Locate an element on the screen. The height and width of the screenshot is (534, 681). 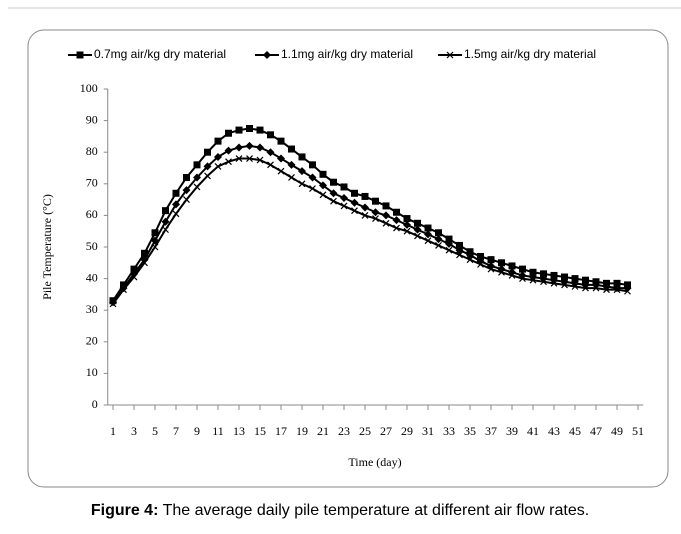
y-axis-title: Pile Temperature (°C) is located at coordinates (47, 247).